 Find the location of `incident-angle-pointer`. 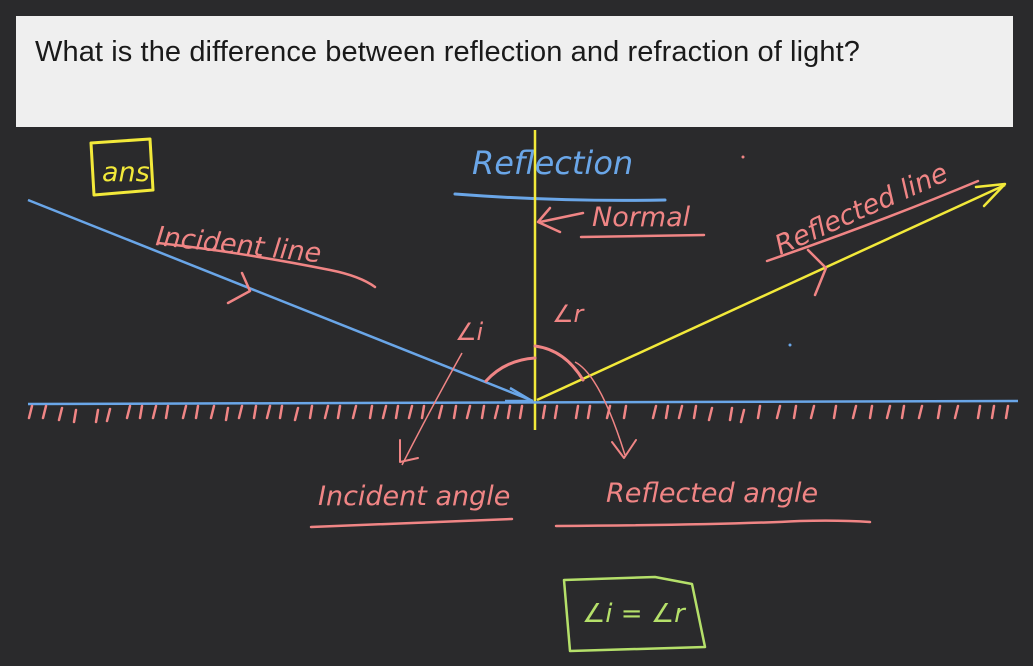

incident-angle-pointer is located at coordinates (432, 409).